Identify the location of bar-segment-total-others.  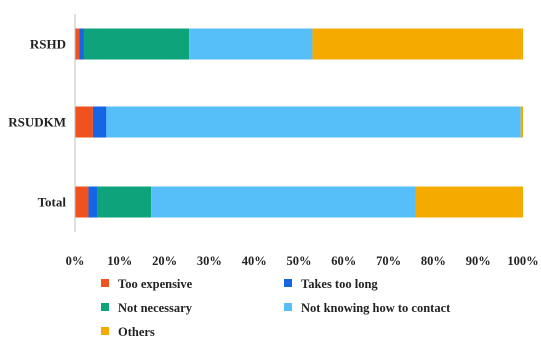
(469, 202).